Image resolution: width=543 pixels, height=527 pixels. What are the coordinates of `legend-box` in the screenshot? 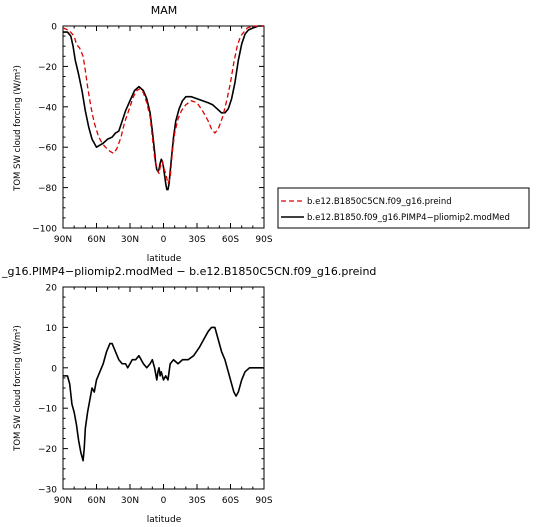 It's located at (403, 208).